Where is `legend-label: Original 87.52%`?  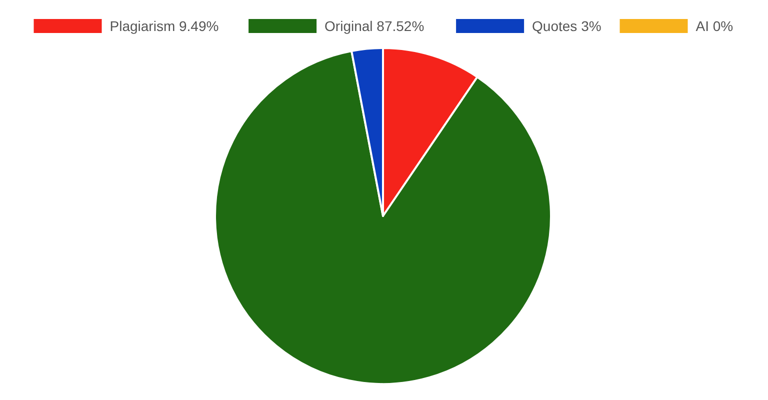 legend-label: Original 87.52% is located at coordinates (374, 26).